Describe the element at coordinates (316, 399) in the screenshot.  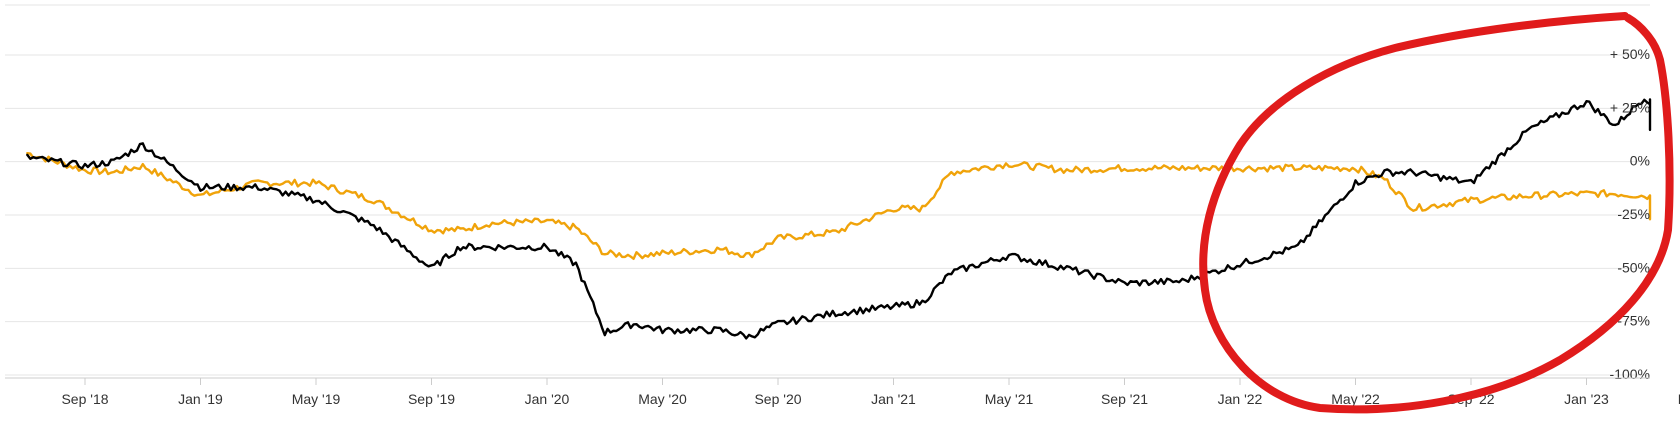
I see `x-tick-label: May '19` at that location.